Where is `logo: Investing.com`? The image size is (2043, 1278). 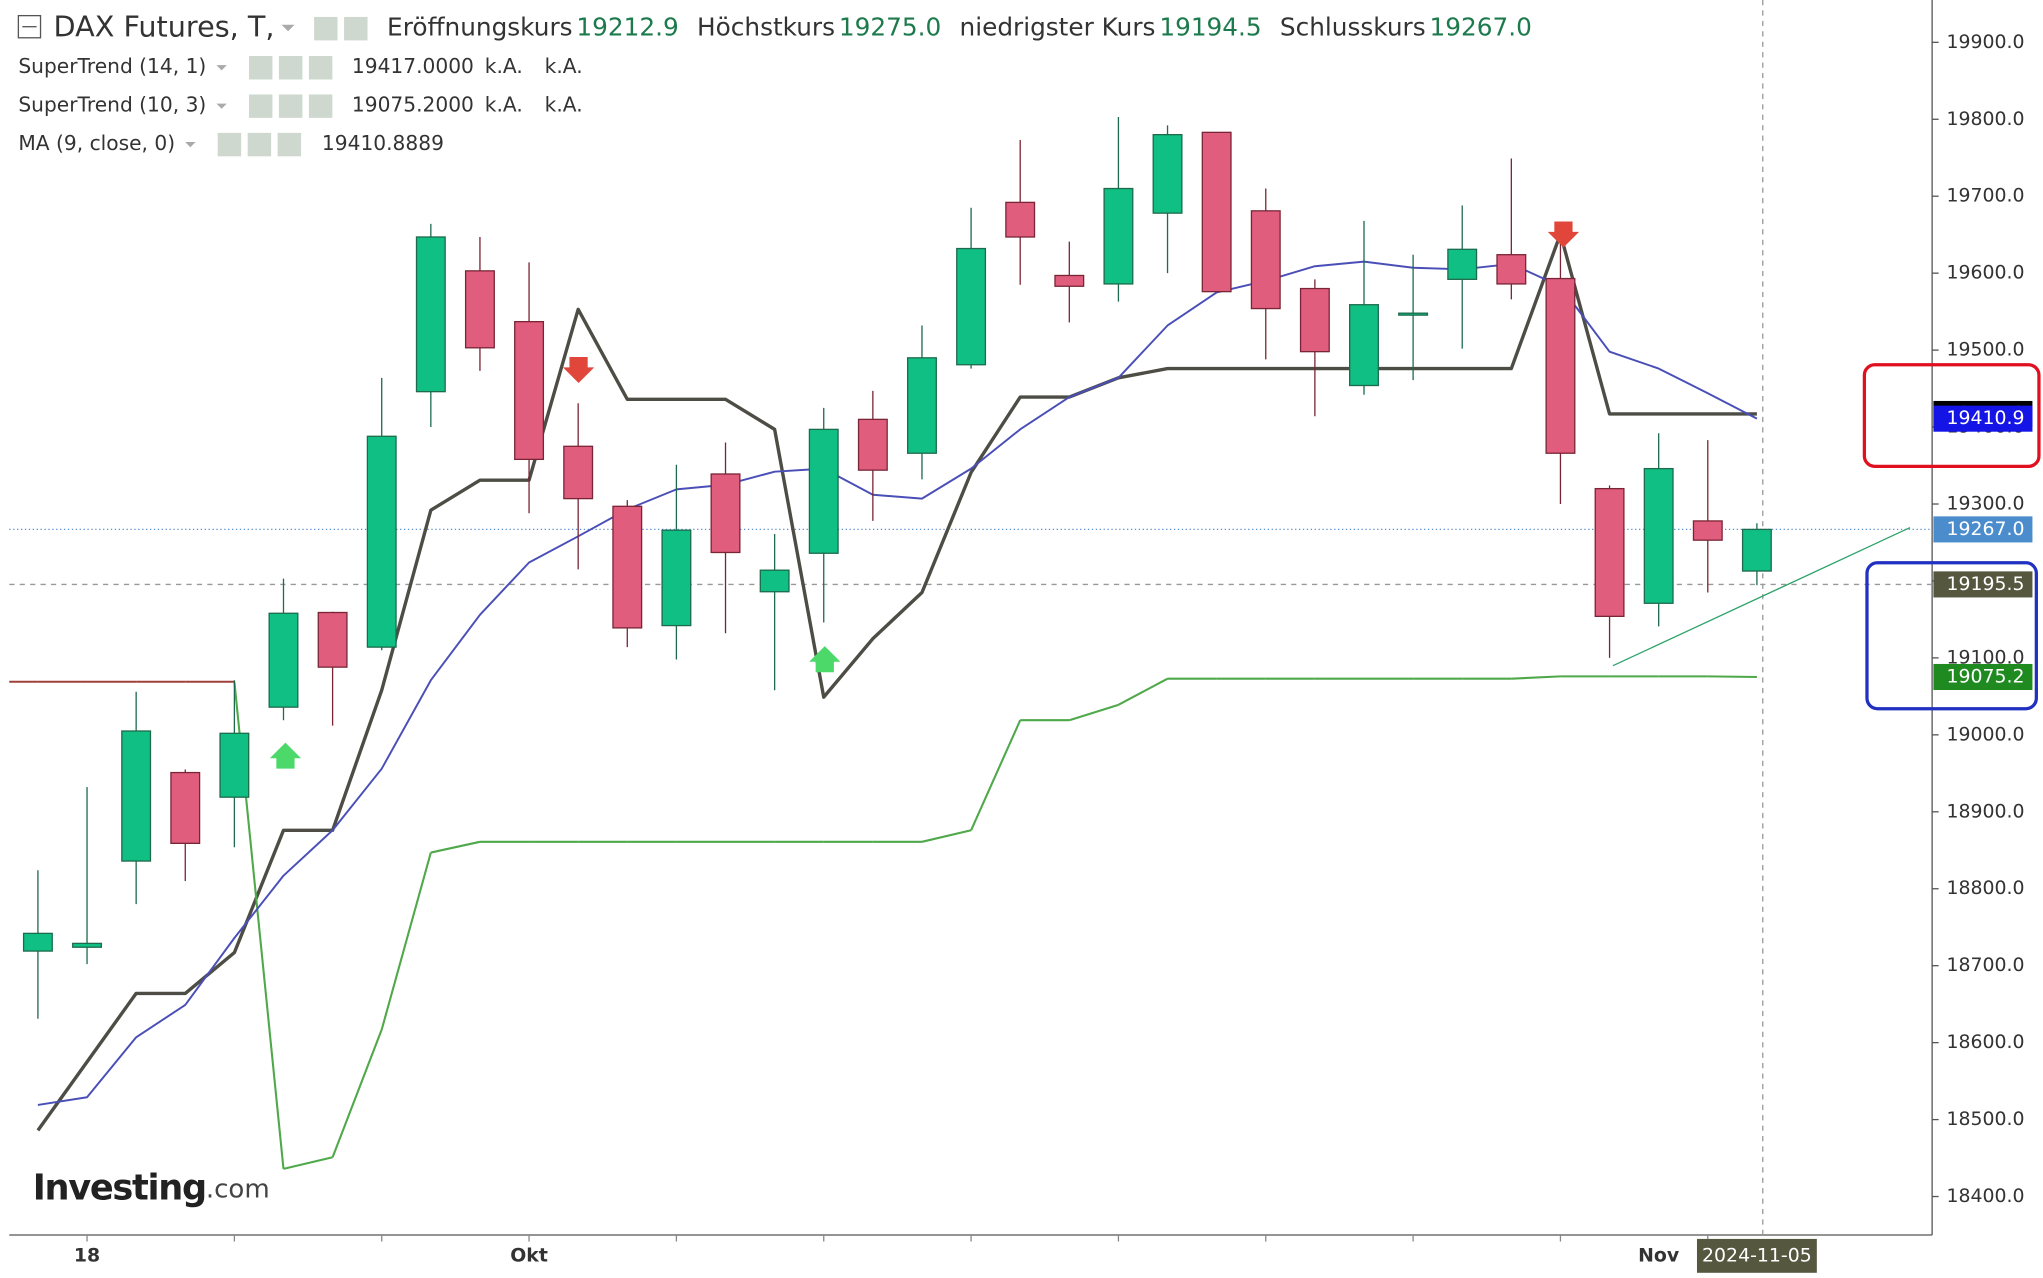
logo: Investing.com is located at coordinates (151, 1187).